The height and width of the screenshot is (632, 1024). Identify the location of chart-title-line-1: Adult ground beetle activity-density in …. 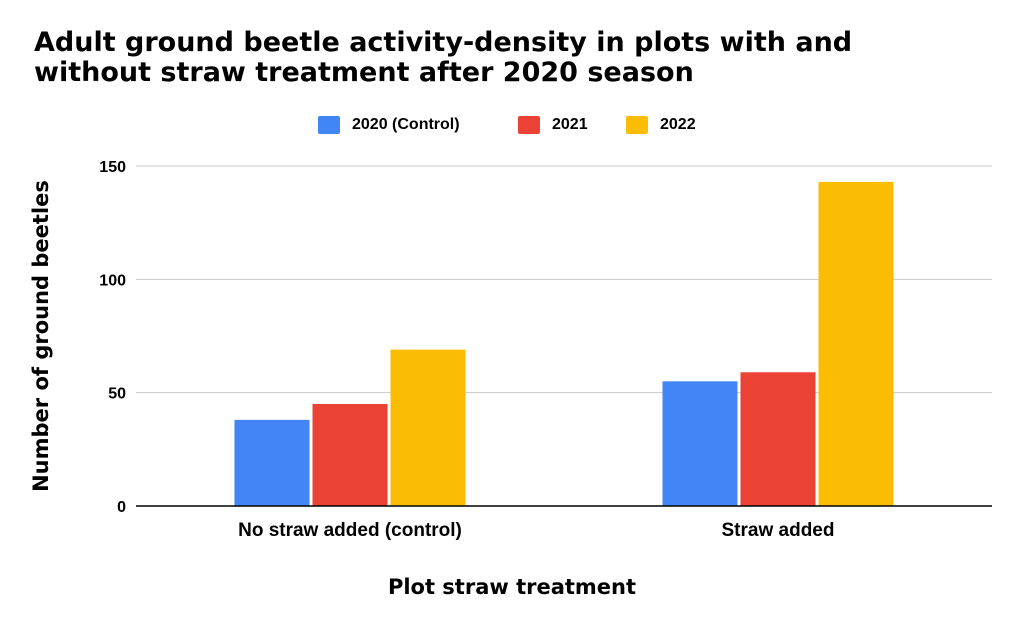
(443, 42).